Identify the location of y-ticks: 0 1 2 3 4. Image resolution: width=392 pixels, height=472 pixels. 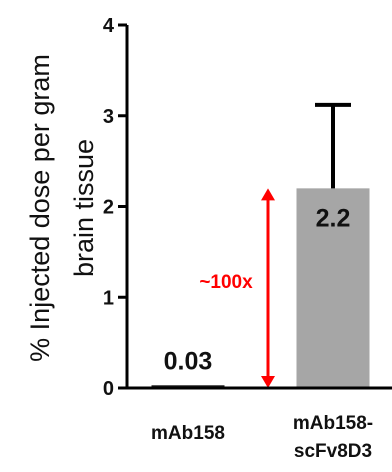
(115, 207).